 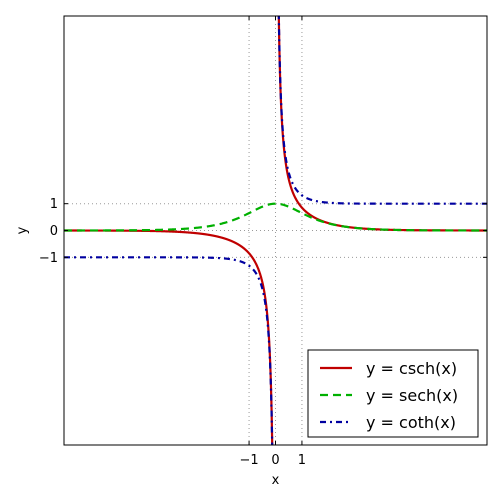 I want to click on y-tick-label: 0, so click(x=54, y=231).